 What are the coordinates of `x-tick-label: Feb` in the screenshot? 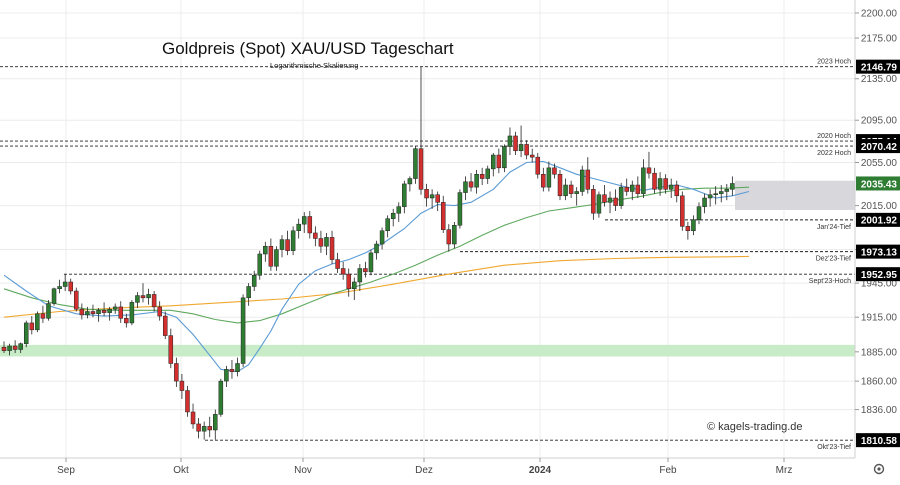 It's located at (668, 470).